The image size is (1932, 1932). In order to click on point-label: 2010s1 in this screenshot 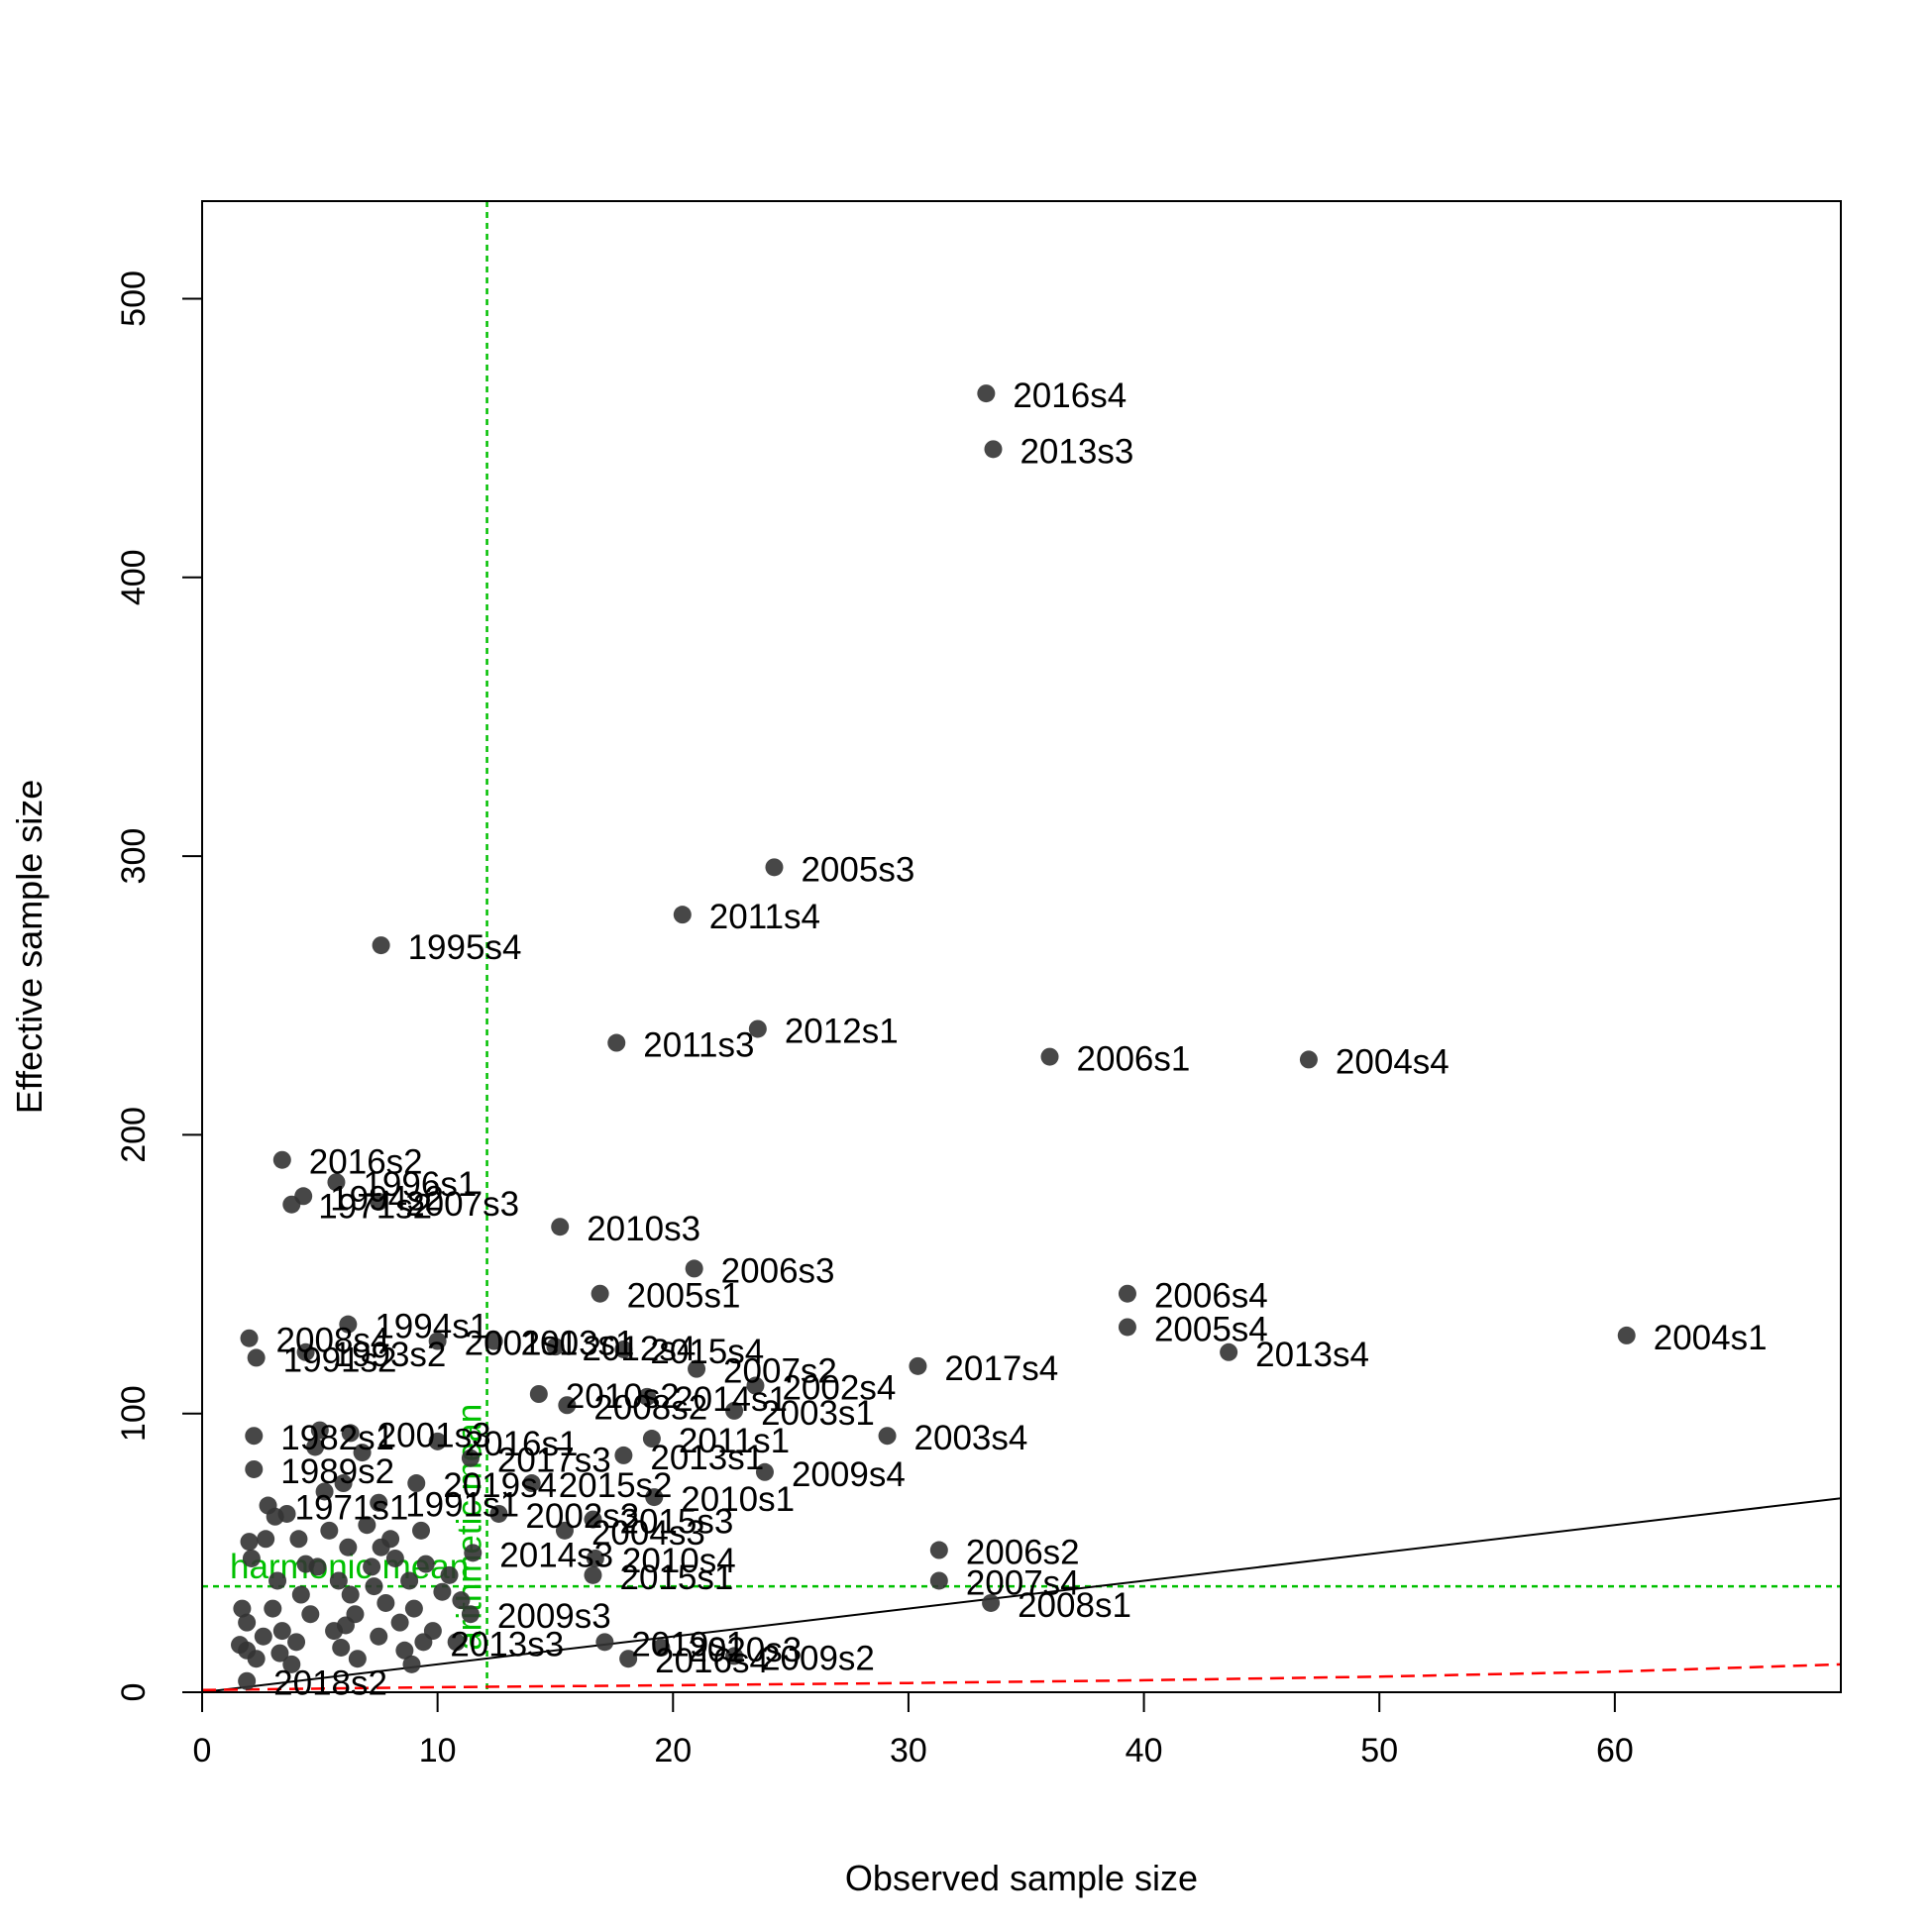, I will do `click(738, 1499)`.